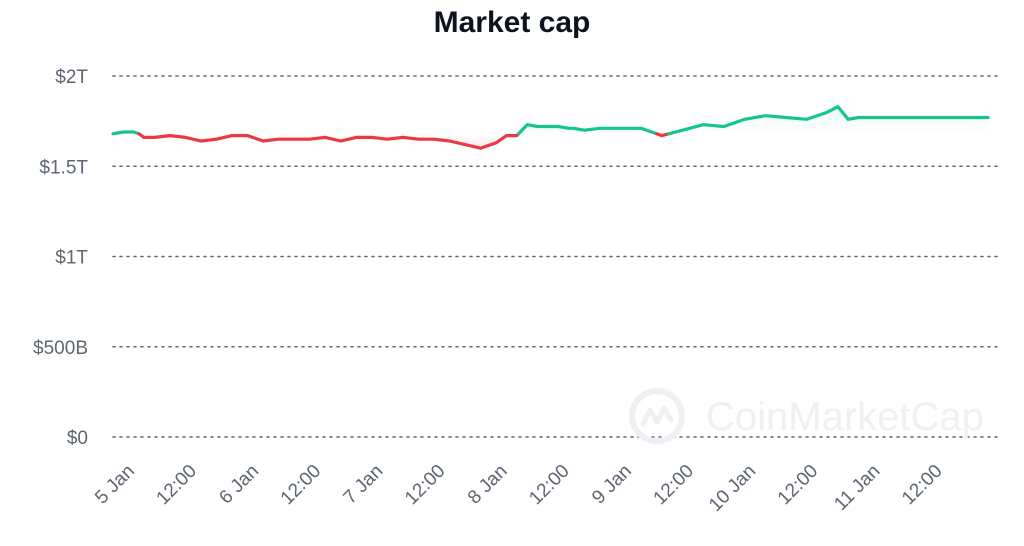 This screenshot has width=1024, height=546. I want to click on x-tick-label: 7 Jan, so click(364, 485).